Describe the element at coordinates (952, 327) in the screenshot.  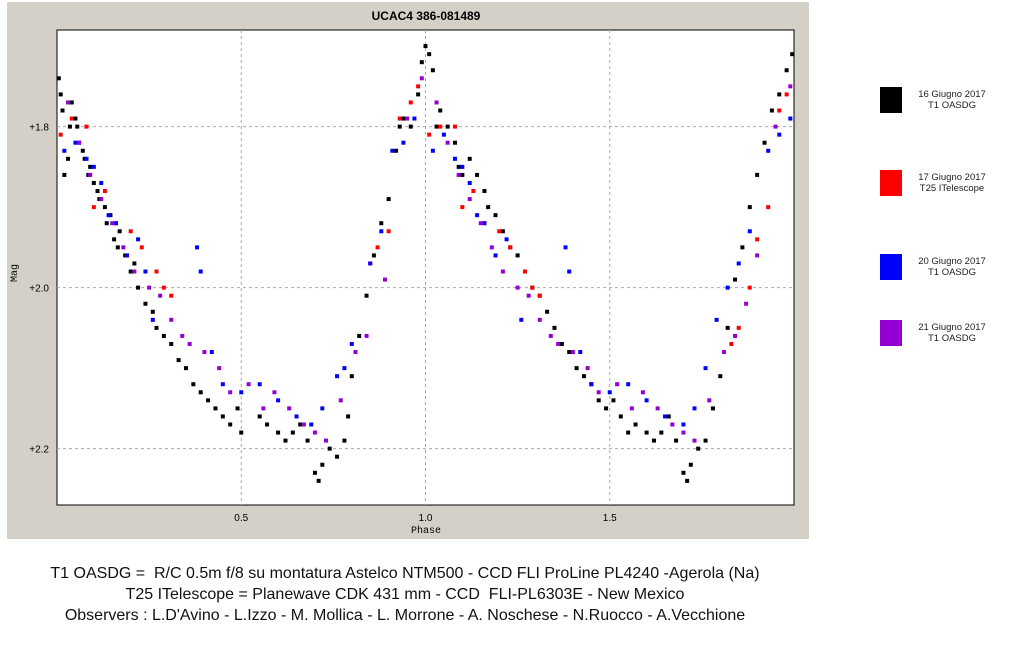
I see `legend-date: 21 Giugno 2017` at that location.